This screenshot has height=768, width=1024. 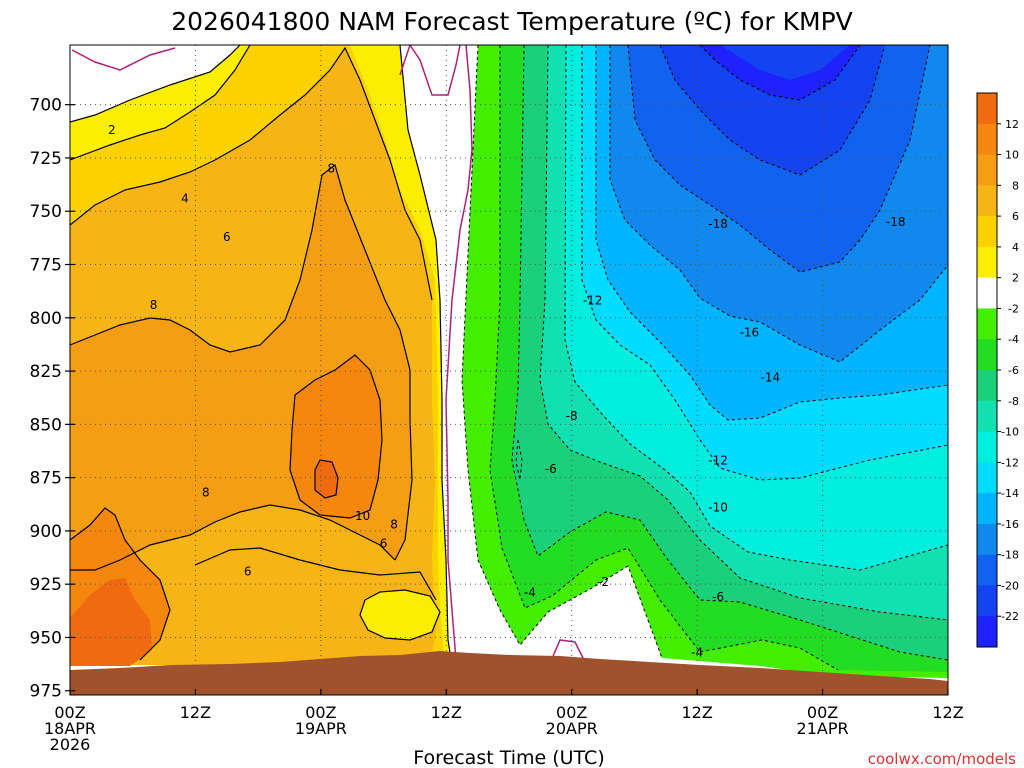 I want to click on x-tick-label: 21APR, so click(x=823, y=728).